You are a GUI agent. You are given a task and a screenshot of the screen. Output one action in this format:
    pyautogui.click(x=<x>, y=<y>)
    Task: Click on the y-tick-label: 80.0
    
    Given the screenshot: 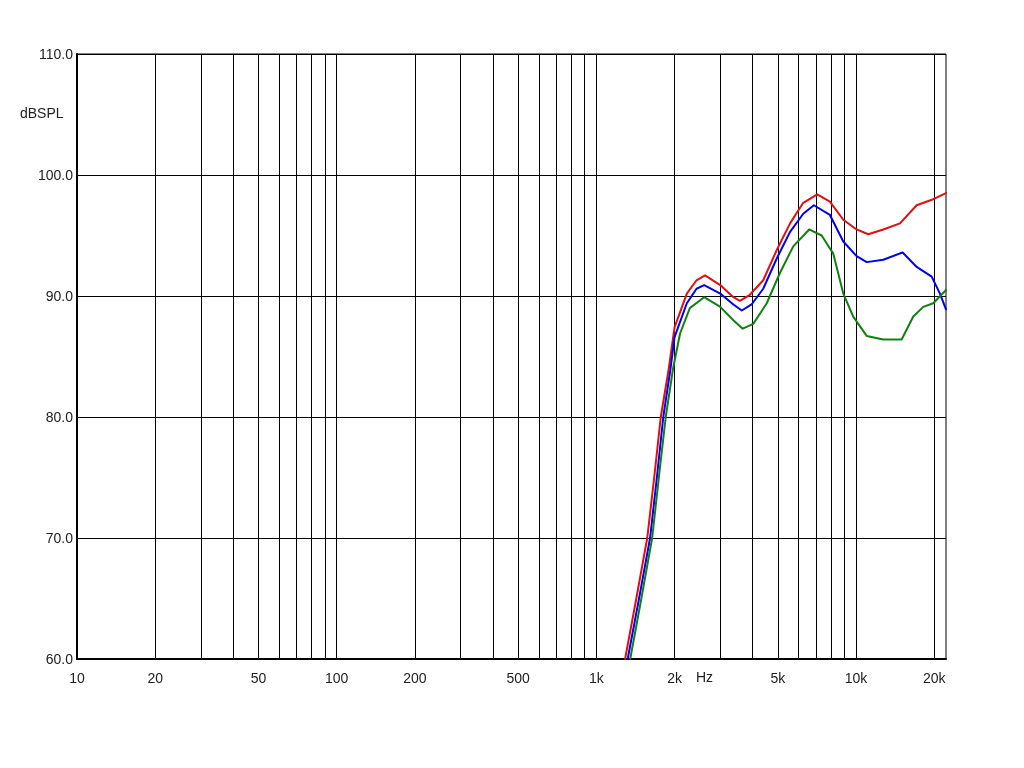 What is the action you would take?
    pyautogui.click(x=59, y=417)
    